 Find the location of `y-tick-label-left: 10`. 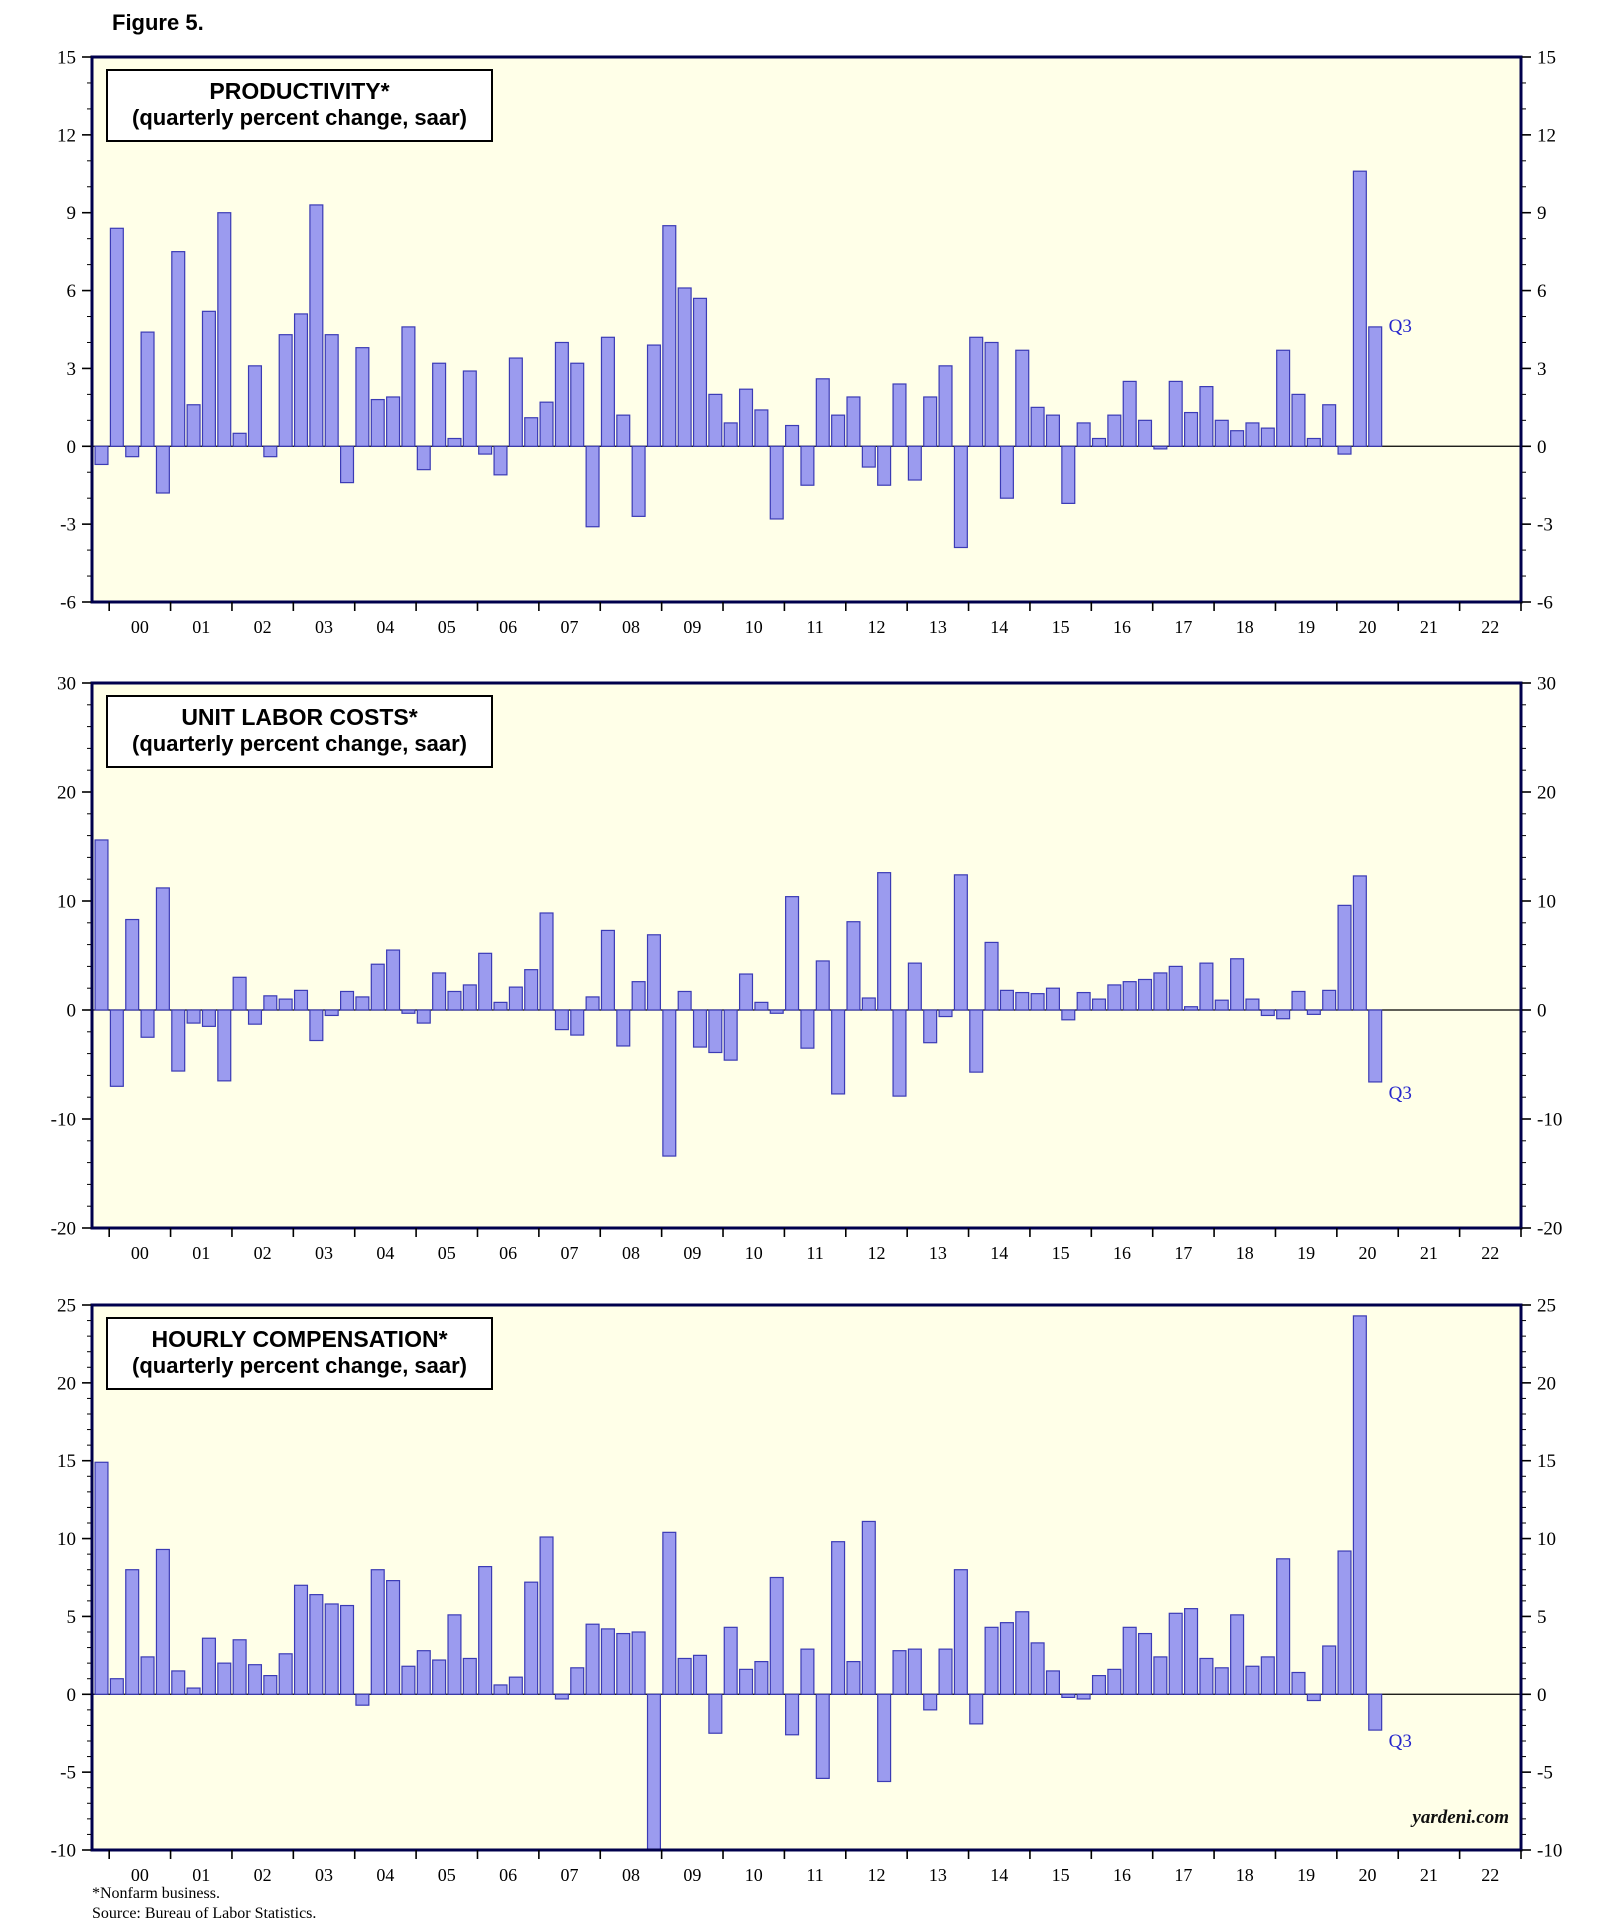

y-tick-label-left: 10 is located at coordinates (66, 1539).